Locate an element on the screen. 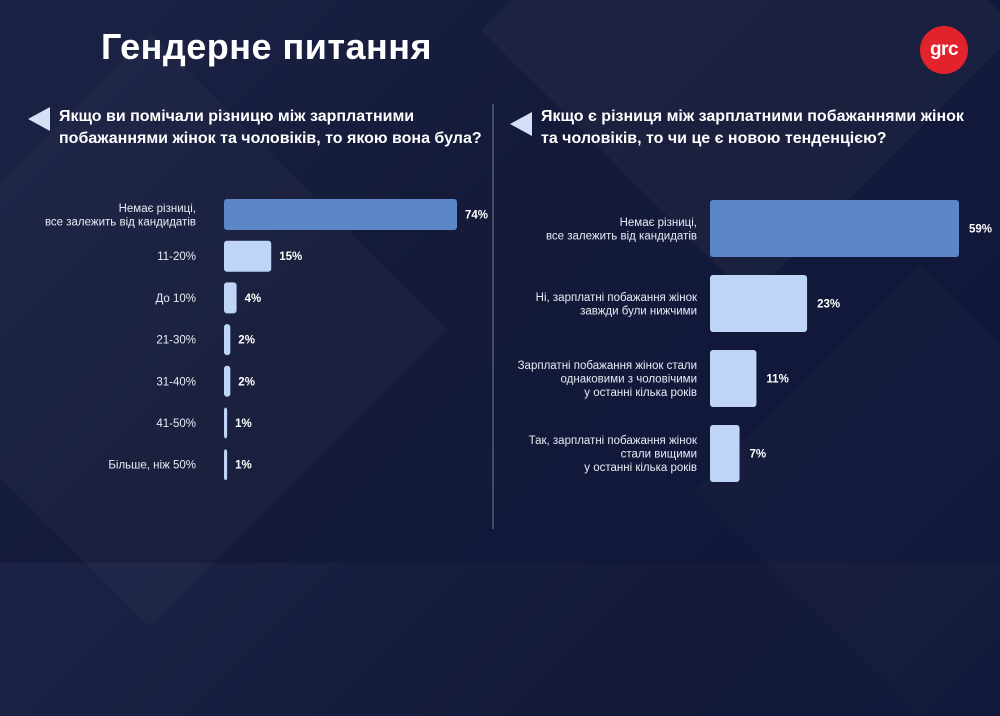  column-divider is located at coordinates (493, 316).